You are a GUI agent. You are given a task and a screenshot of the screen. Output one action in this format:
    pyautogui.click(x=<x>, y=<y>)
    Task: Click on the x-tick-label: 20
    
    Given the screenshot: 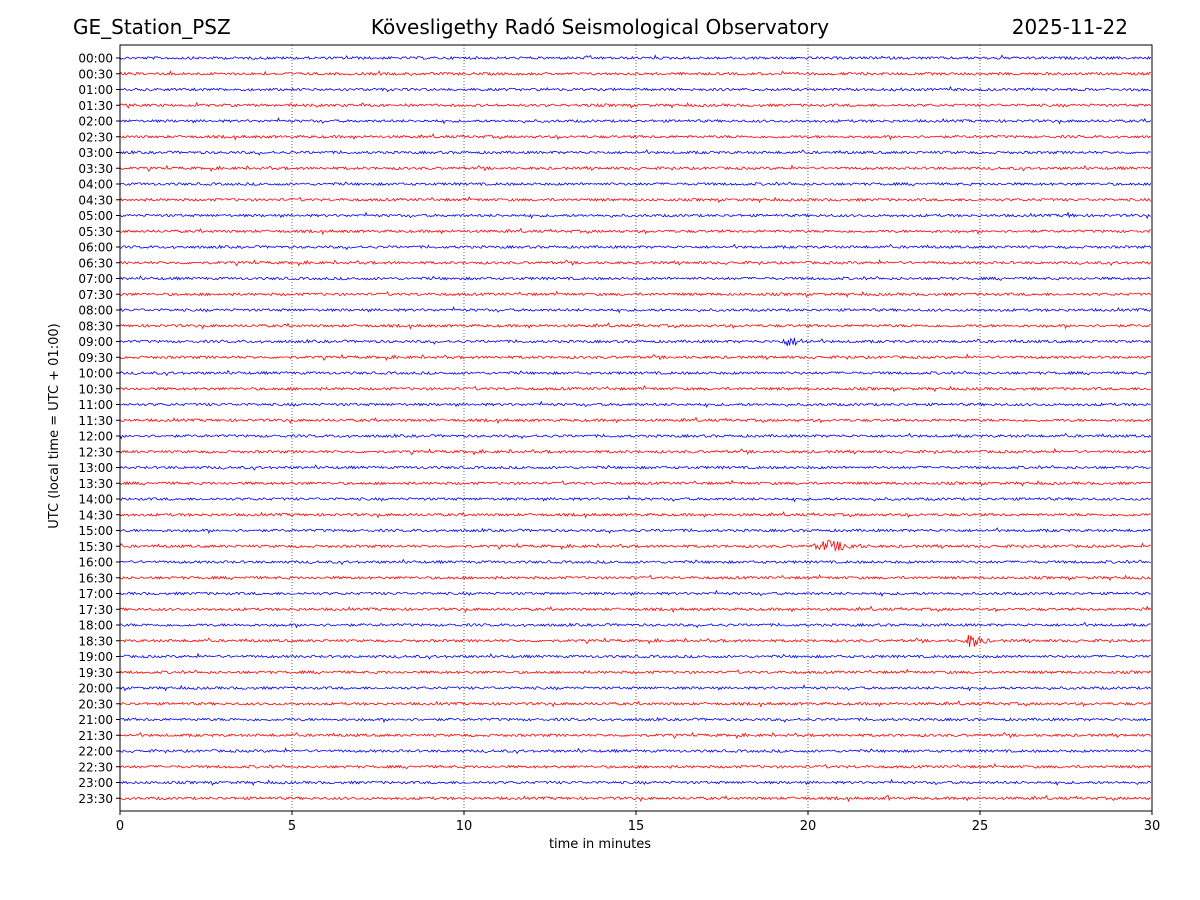 What is the action you would take?
    pyautogui.click(x=808, y=826)
    